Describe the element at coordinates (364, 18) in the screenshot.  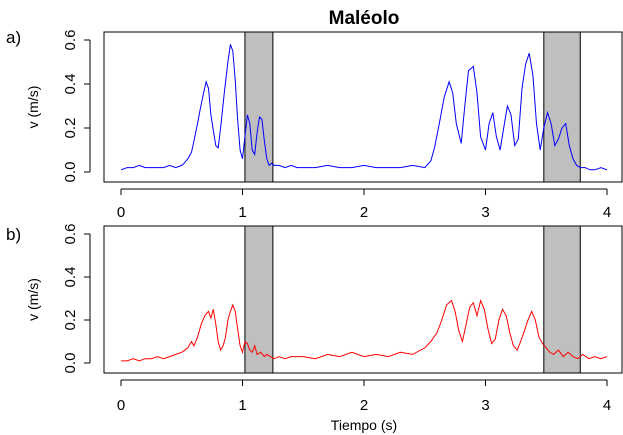
I see `figure-title: Maléolo` at that location.